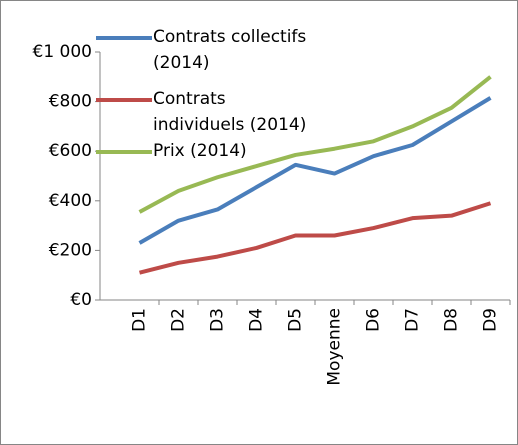  Describe the element at coordinates (70, 250) in the screenshot. I see `y-tick-label: €200` at that location.